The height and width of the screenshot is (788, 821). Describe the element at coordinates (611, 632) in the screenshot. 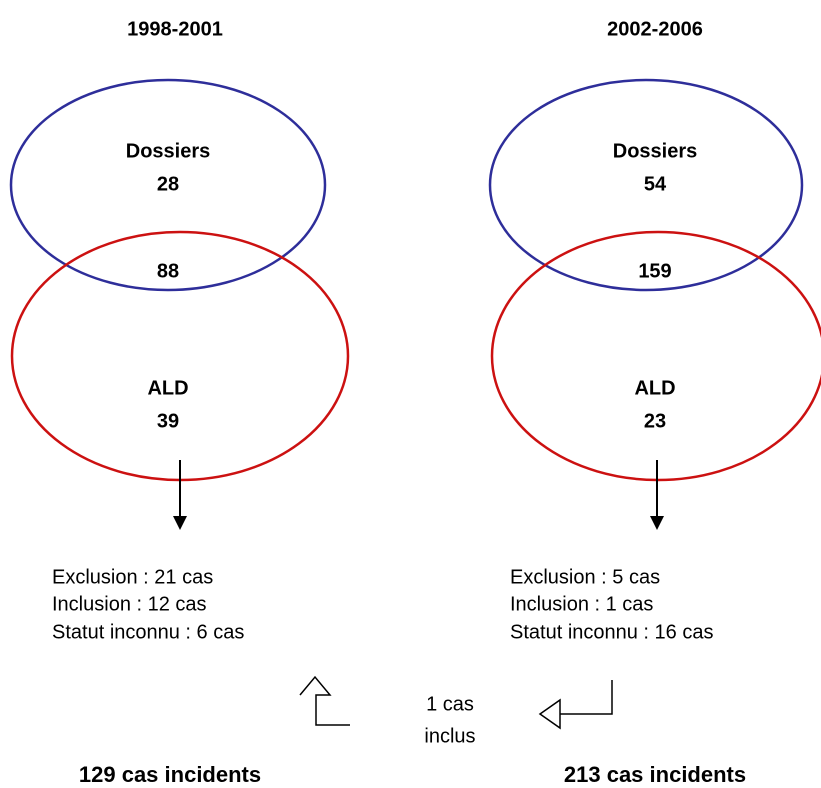

I see `detail: Statut inconnu : 16 cas` at that location.